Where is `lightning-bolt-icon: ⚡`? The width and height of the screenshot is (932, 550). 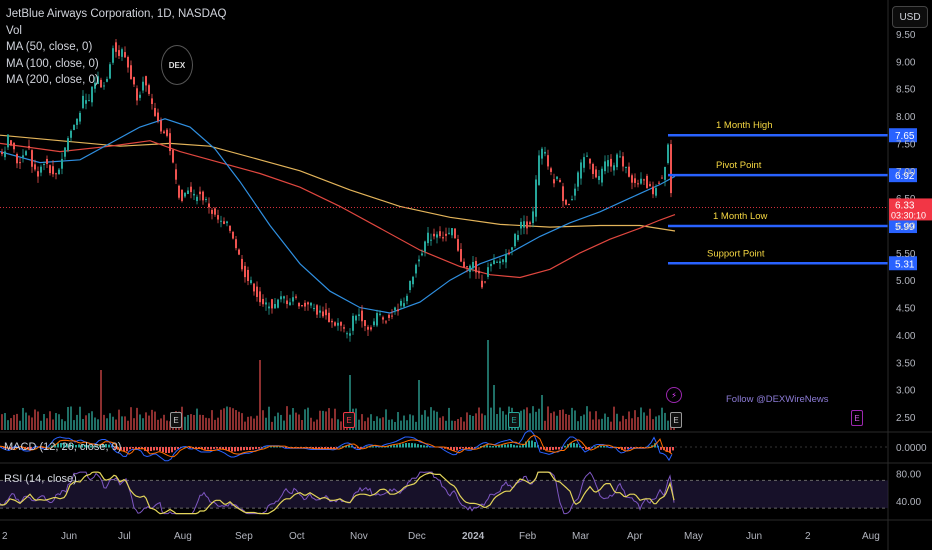
lightning-bolt-icon: ⚡ is located at coordinates (674, 395).